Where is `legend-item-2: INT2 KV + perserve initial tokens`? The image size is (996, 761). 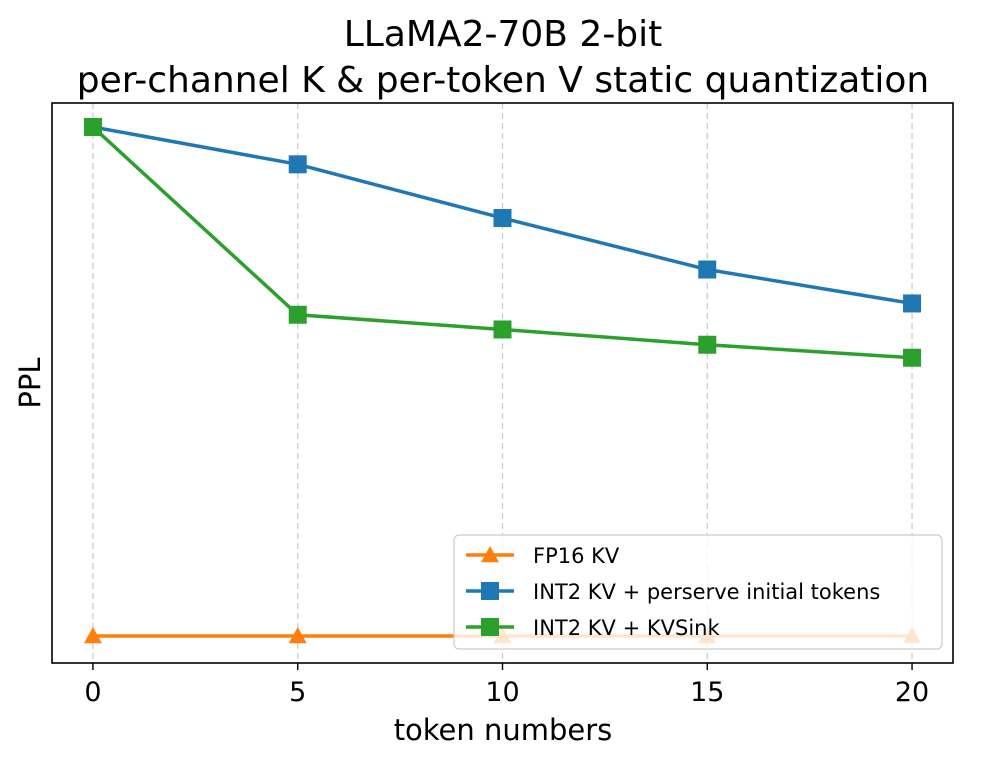
legend-item-2: INT2 KV + perserve initial tokens is located at coordinates (673, 592).